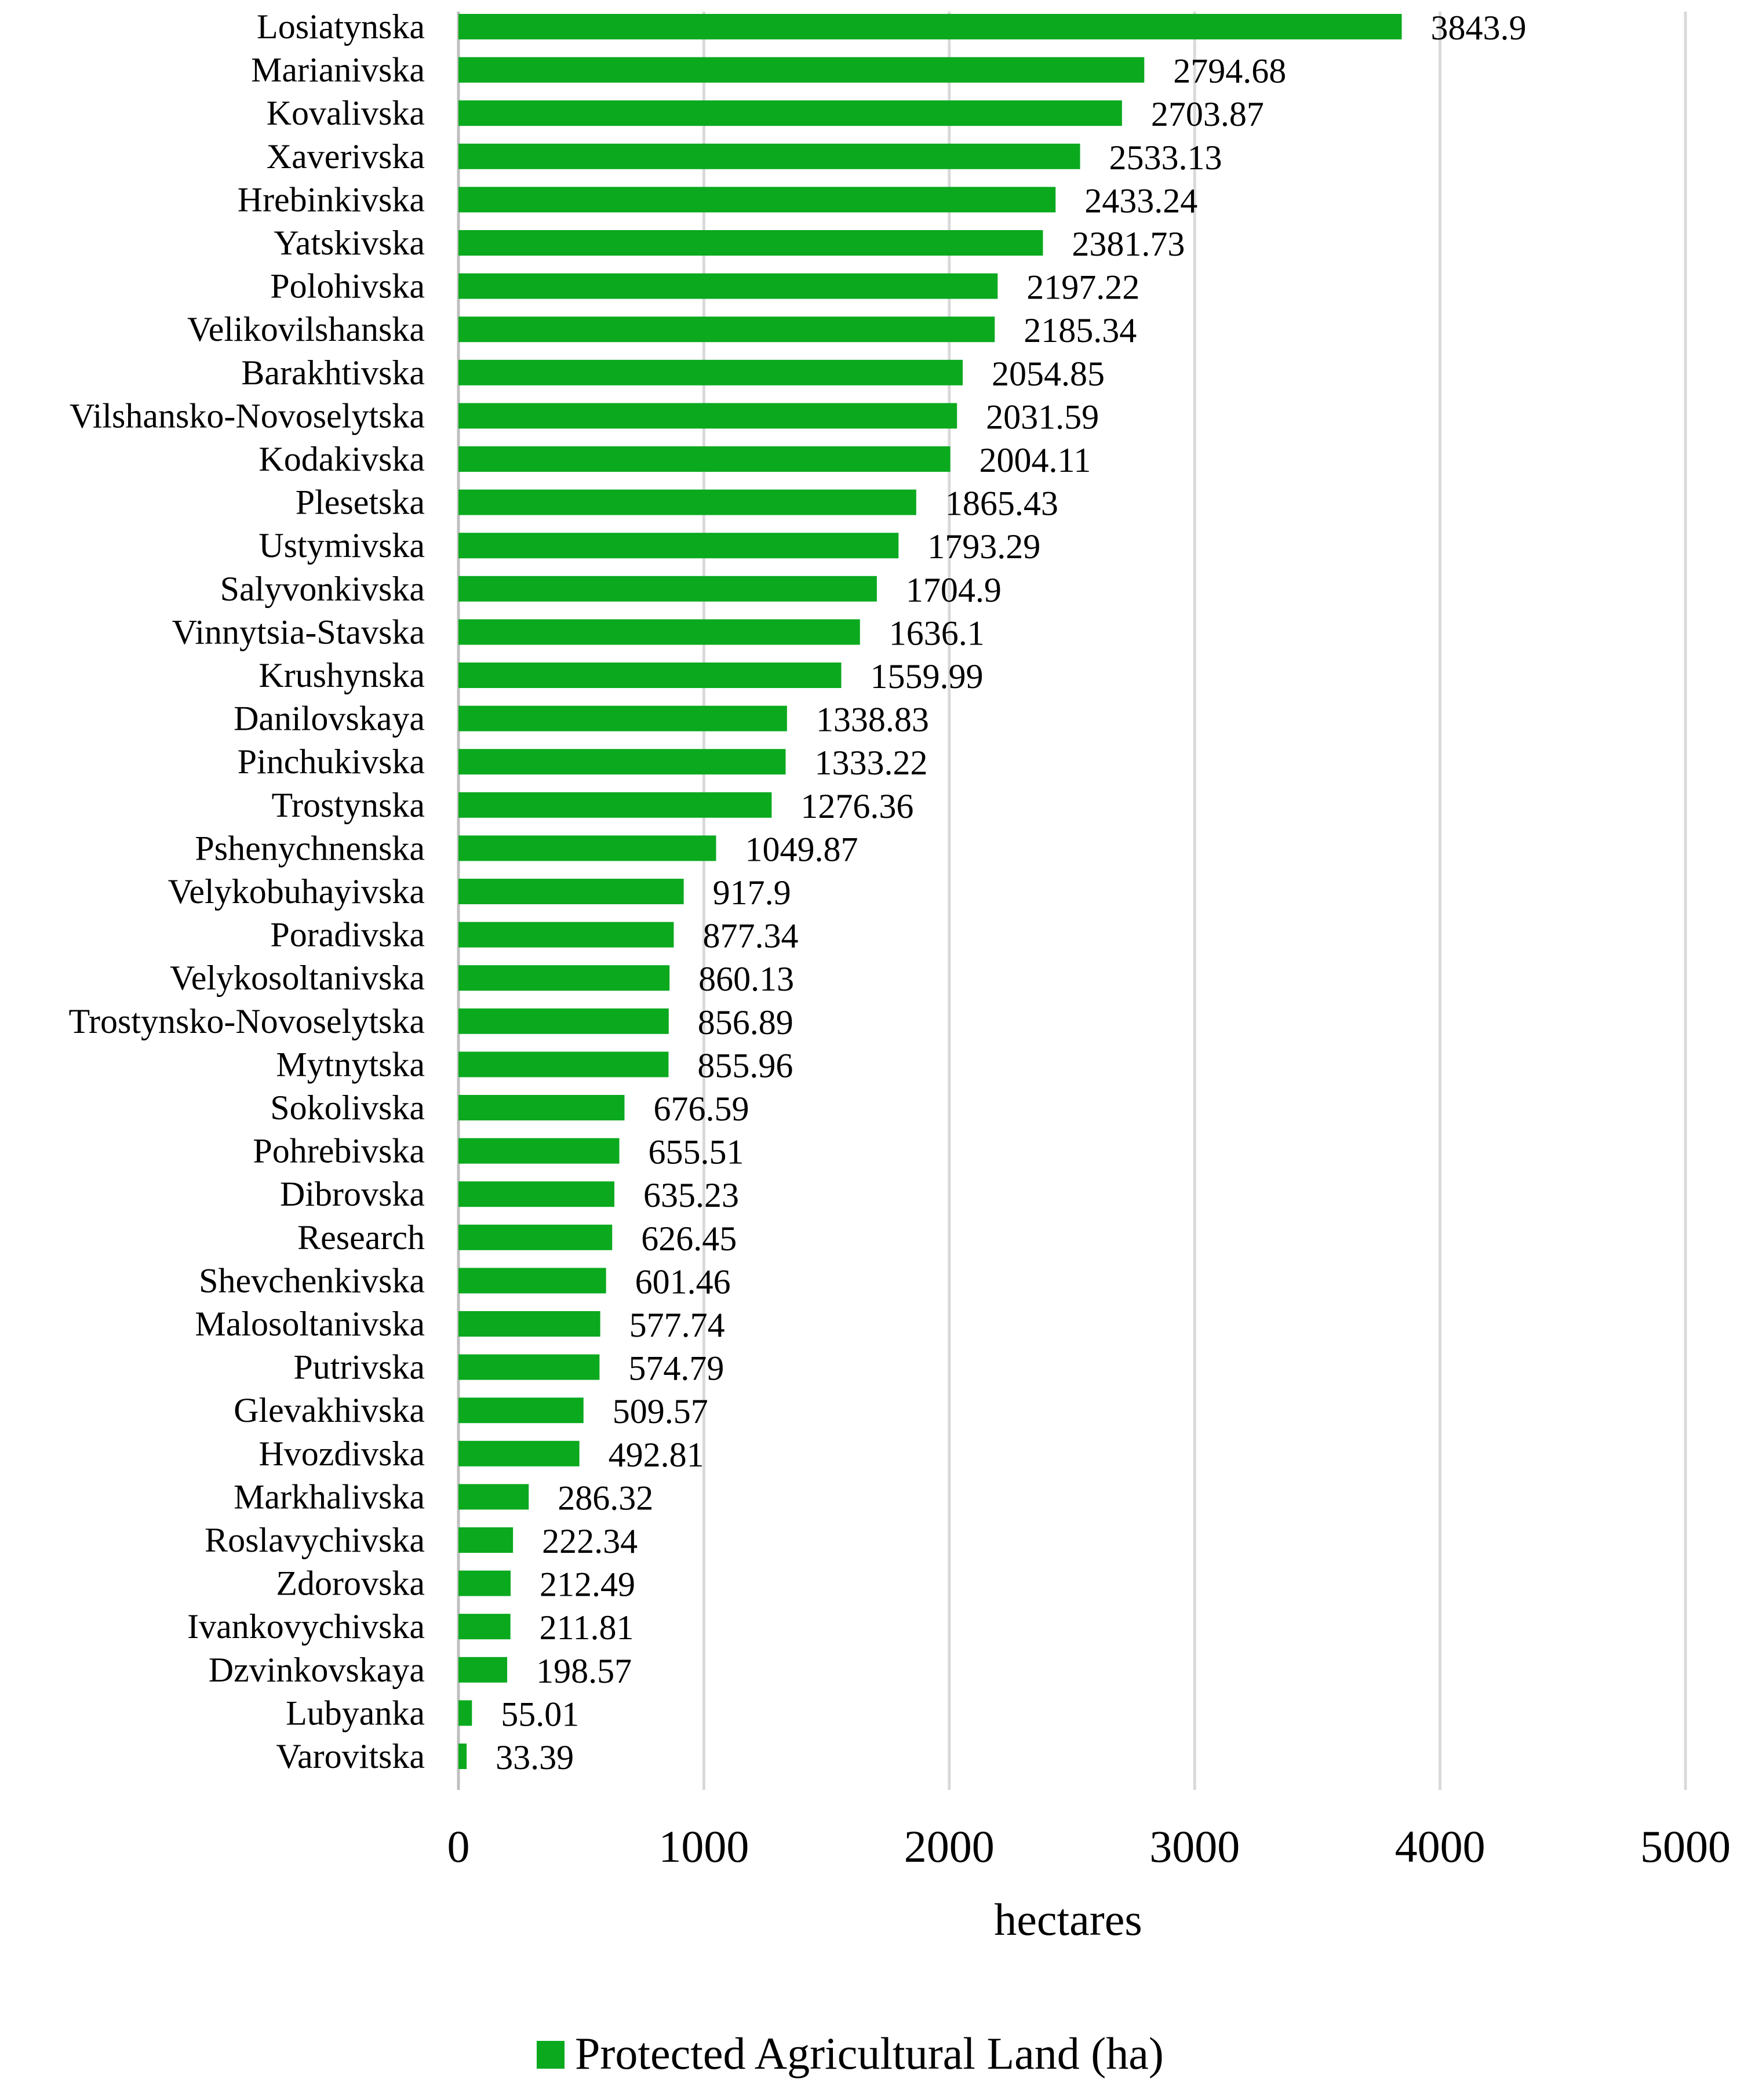 The height and width of the screenshot is (2100, 1755). Describe the element at coordinates (536, 1194) in the screenshot. I see `bar-dibrovska` at that location.